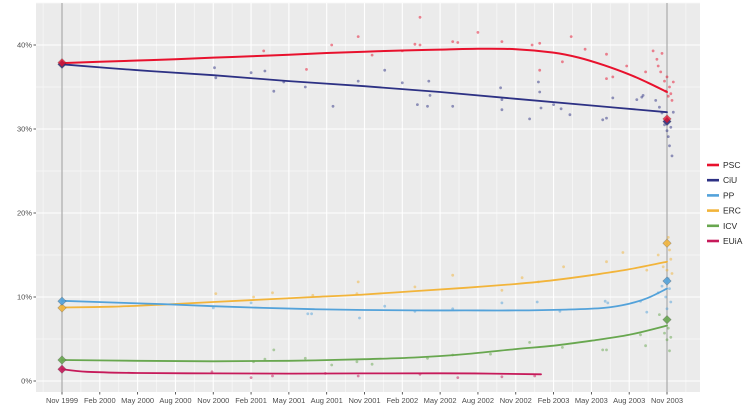 Image resolution: width=750 pixels, height=417 pixels. Describe the element at coordinates (554, 400) in the screenshot. I see `x-axis-label: Feb 2003` at that location.